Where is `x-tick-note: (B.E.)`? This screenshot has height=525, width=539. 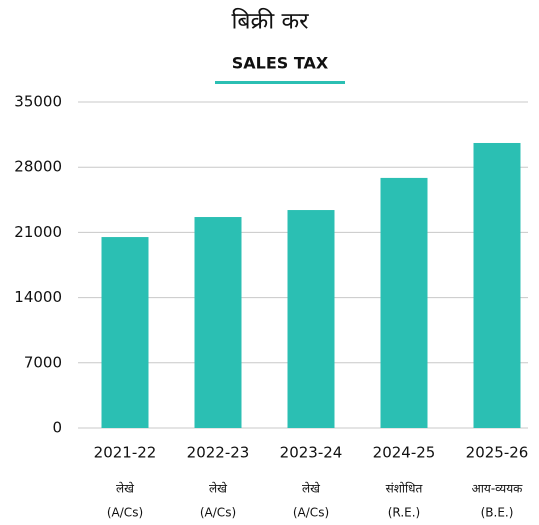
x-tick-note: (B.E.) is located at coordinates (497, 513).